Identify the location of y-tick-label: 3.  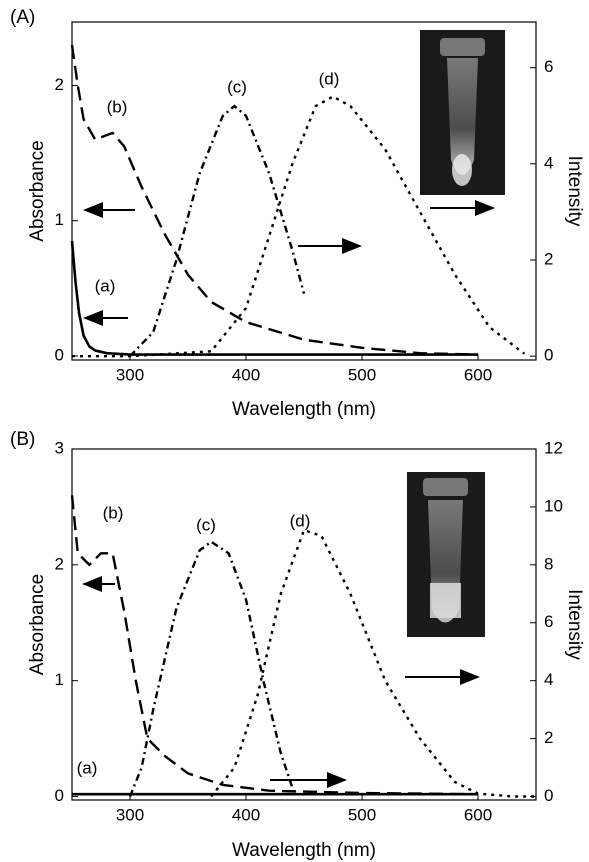
(59, 447).